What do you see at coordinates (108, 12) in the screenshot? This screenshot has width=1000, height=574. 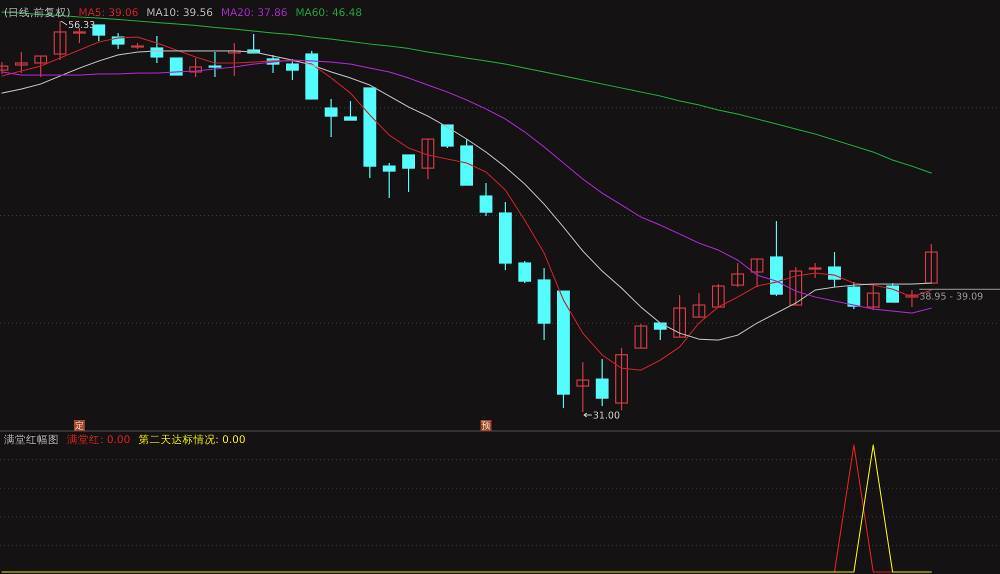 I see `series-label: MA5: 39.06` at bounding box center [108, 12].